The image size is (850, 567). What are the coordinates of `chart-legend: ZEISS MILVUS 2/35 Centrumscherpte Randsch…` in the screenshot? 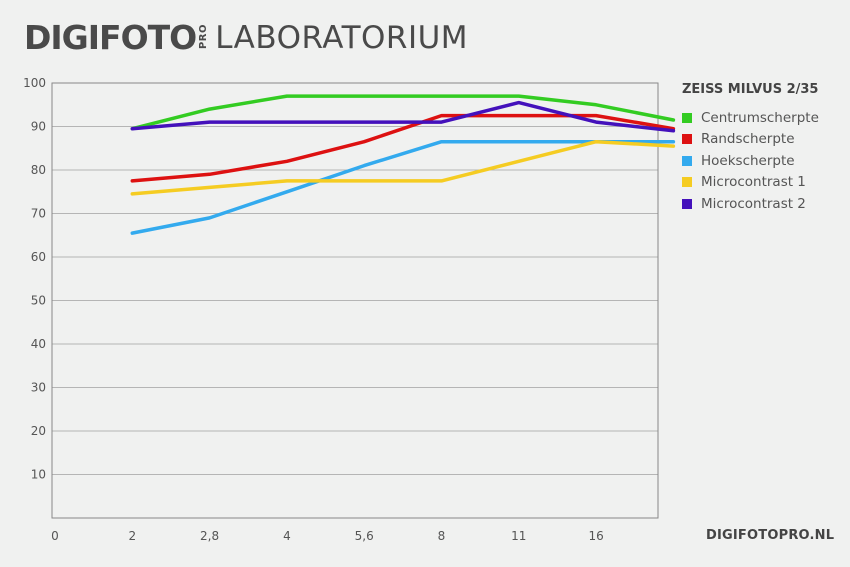 It's located at (762, 147).